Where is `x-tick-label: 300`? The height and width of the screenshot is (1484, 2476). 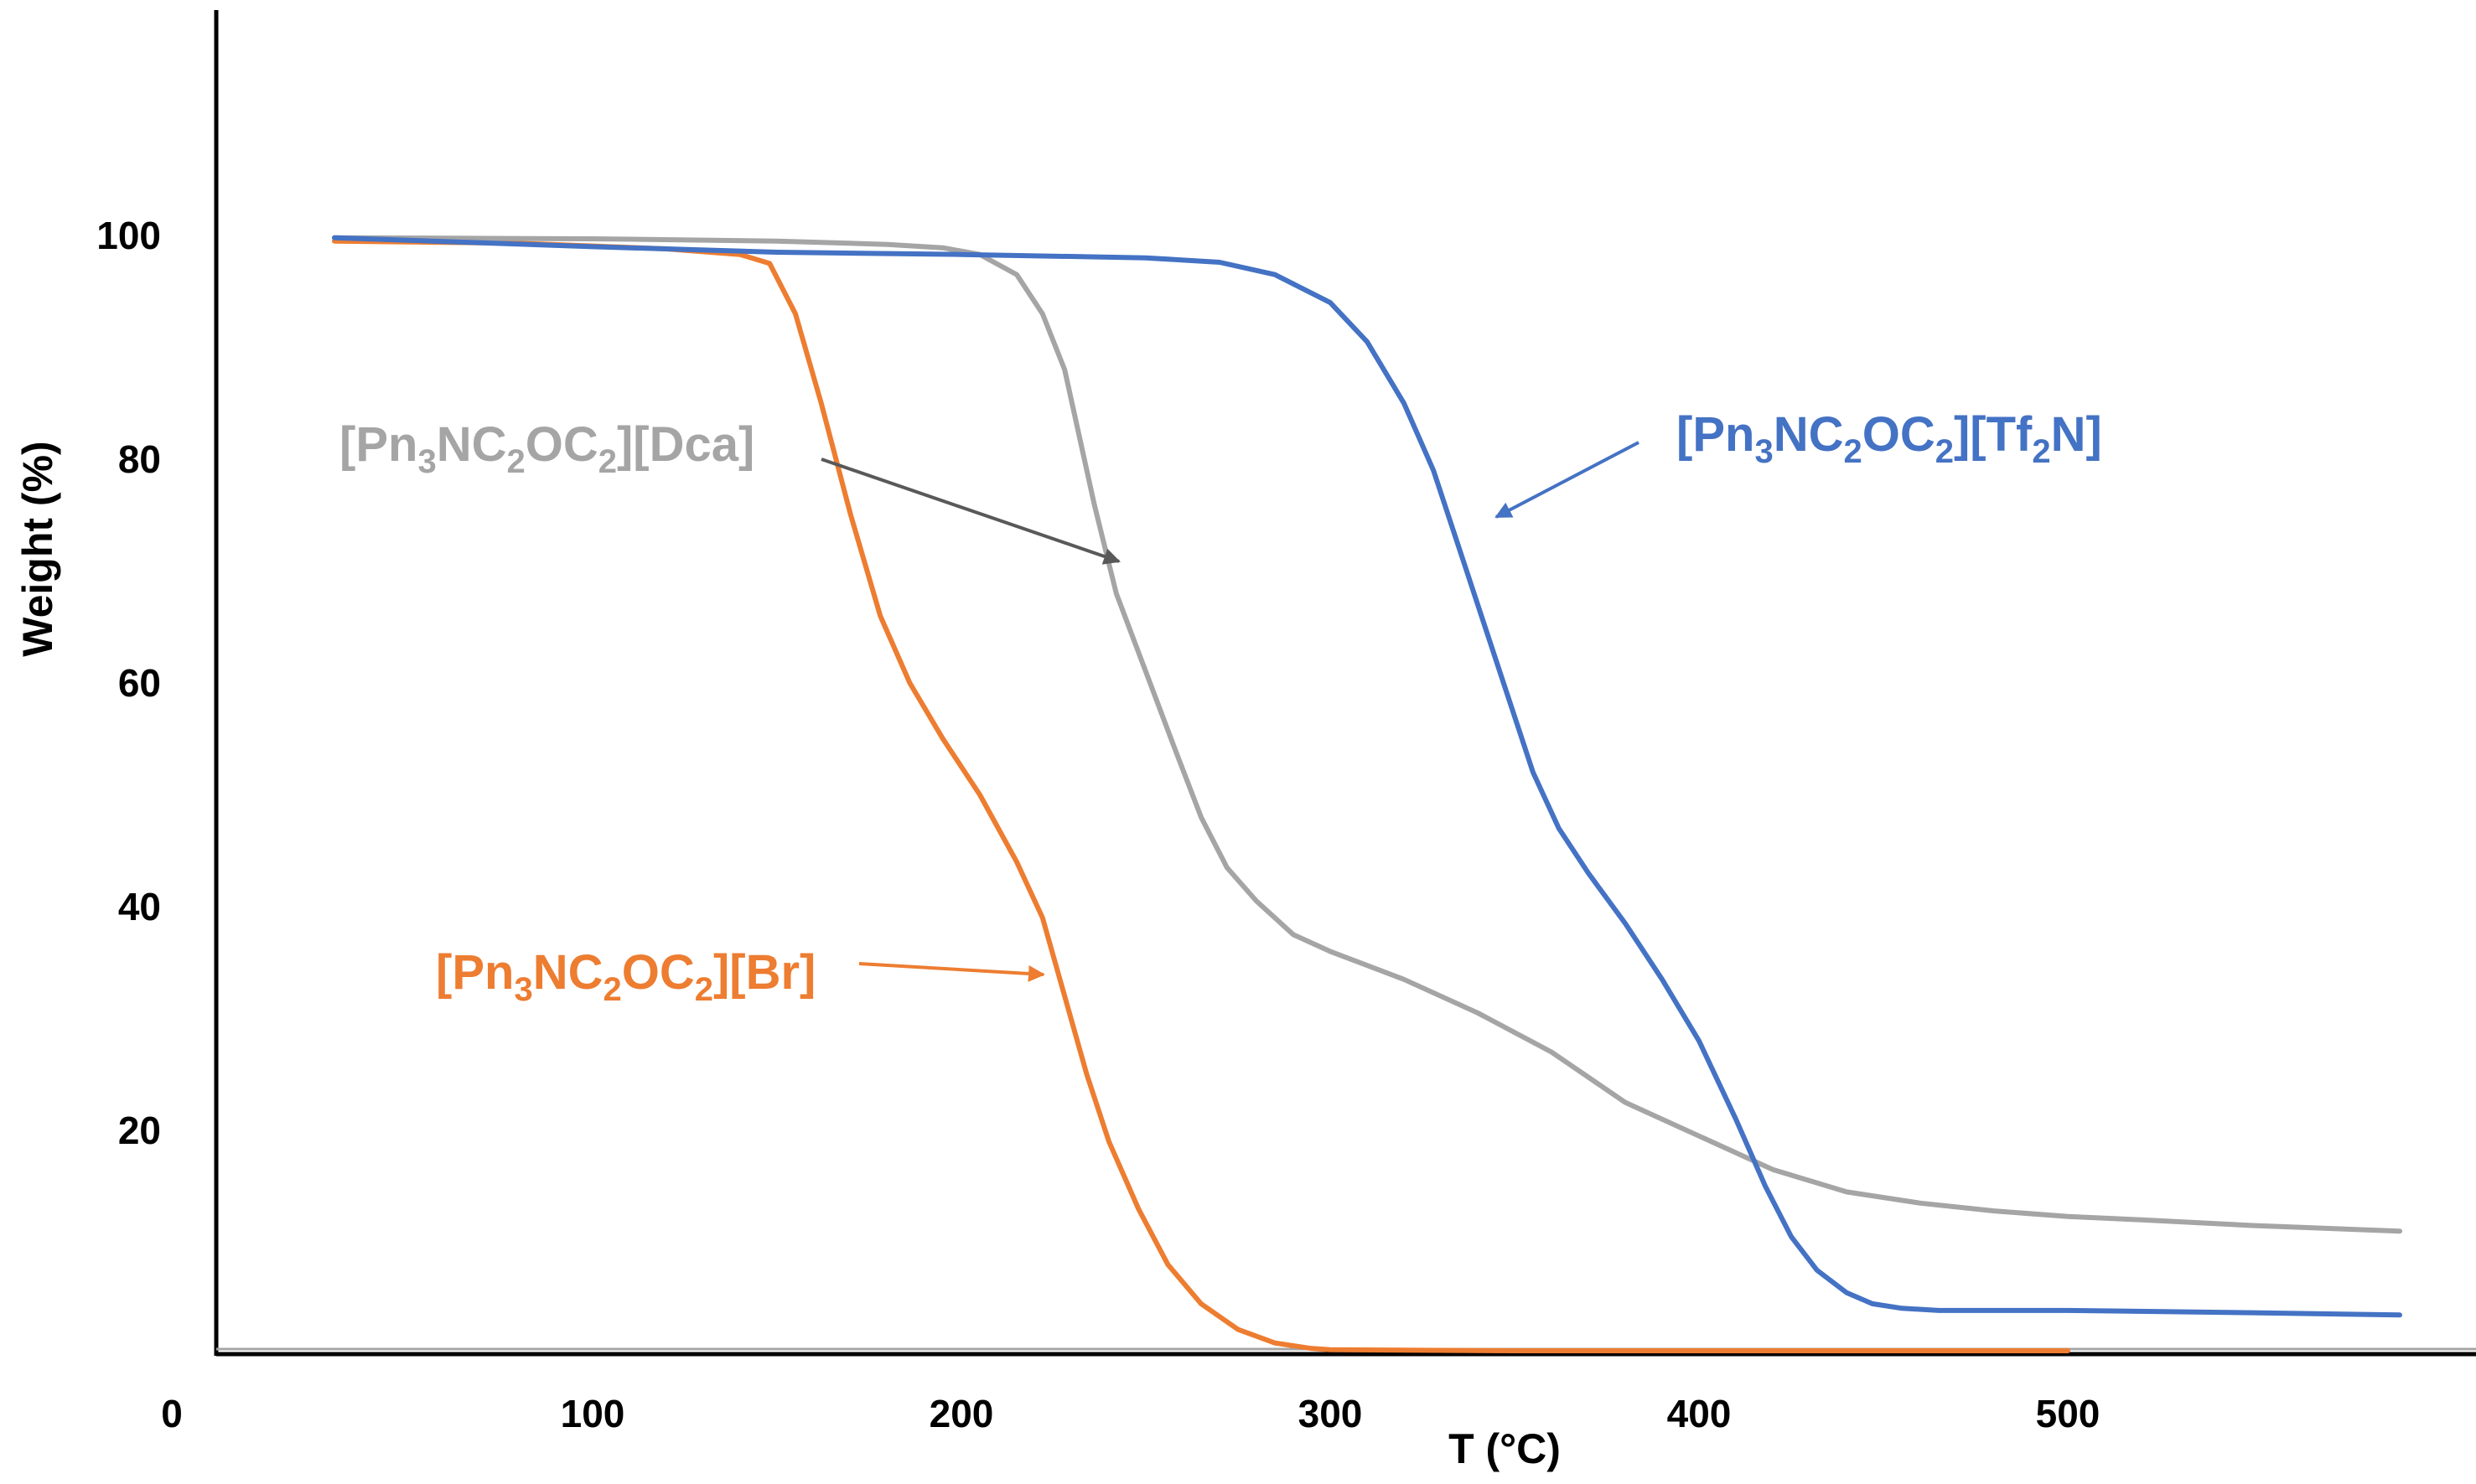 x-tick-label: 300 is located at coordinates (1330, 1413).